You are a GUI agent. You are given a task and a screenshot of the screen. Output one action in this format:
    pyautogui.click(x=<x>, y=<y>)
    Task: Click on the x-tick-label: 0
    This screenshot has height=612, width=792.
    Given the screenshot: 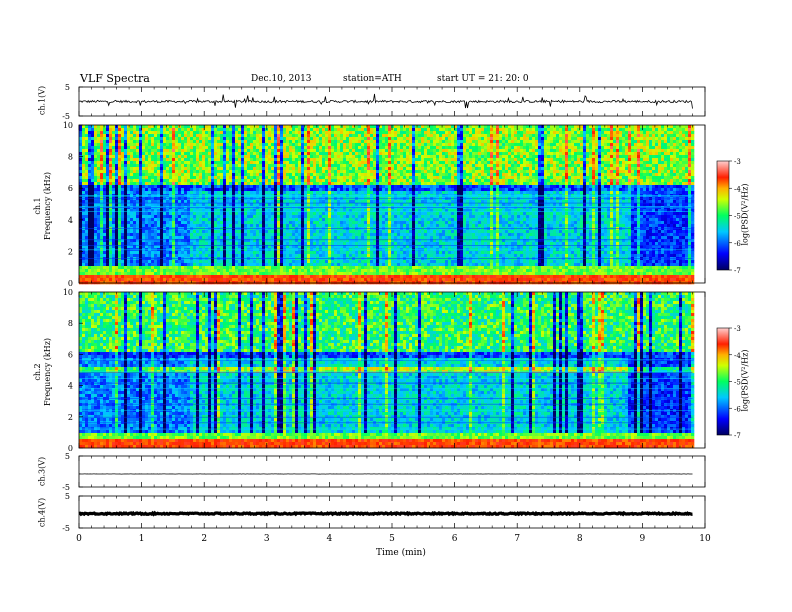 What is the action you would take?
    pyautogui.click(x=79, y=539)
    